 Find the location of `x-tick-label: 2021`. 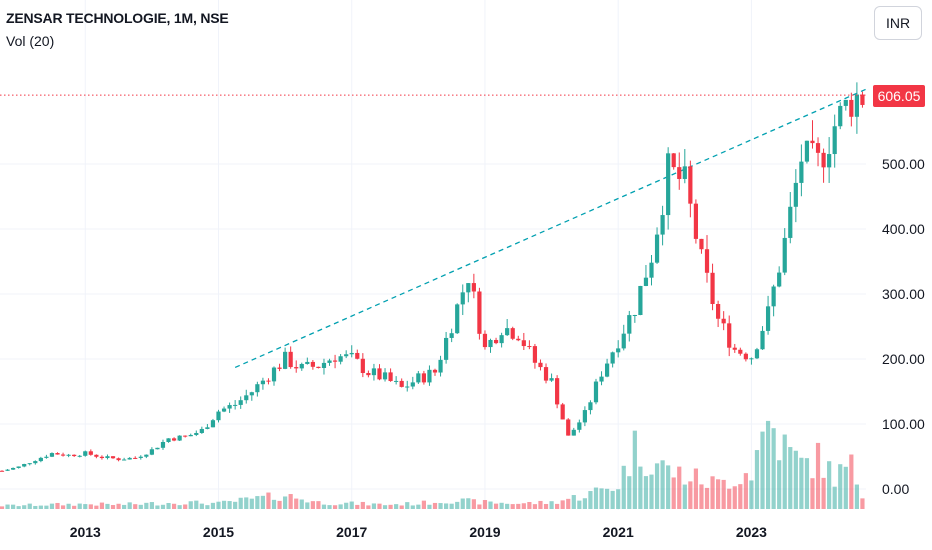

x-tick-label: 2021 is located at coordinates (618, 532).